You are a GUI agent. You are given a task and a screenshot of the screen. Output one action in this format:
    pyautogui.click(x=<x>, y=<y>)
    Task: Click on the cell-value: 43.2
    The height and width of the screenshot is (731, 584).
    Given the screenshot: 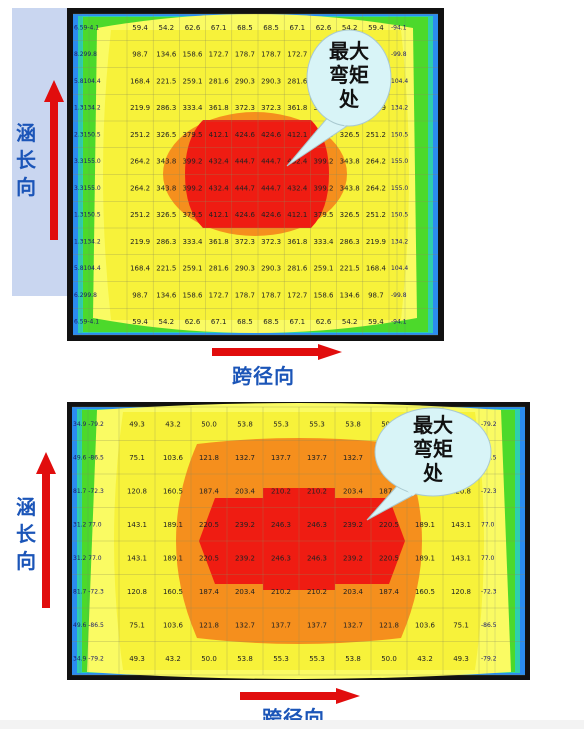 What is the action you would take?
    pyautogui.click(x=173, y=424)
    